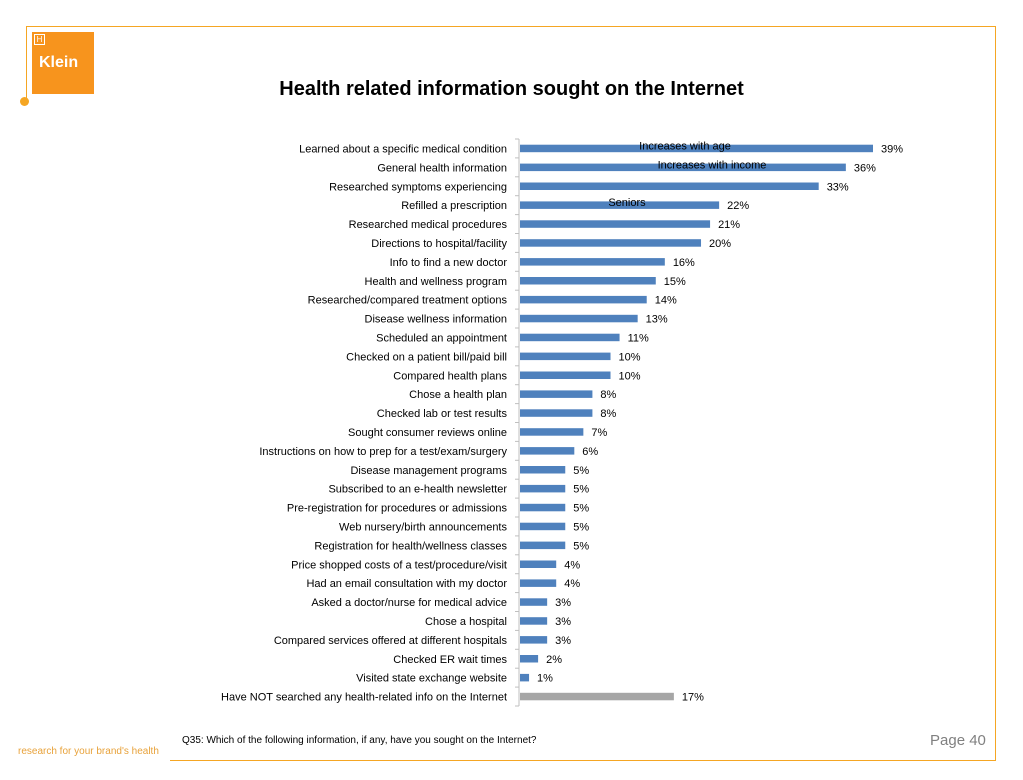 This screenshot has width=1023, height=780. What do you see at coordinates (466, 622) in the screenshot?
I see `category-label: Chose a hospital` at bounding box center [466, 622].